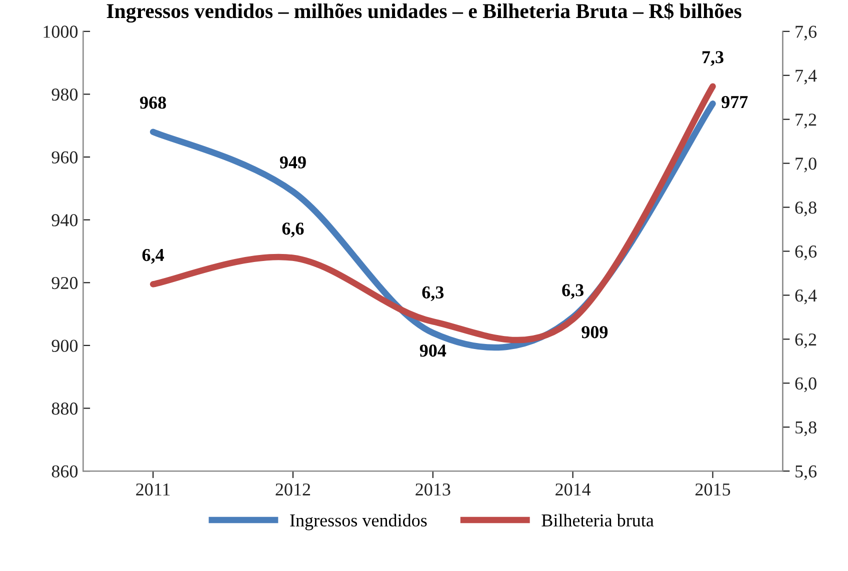 The height and width of the screenshot is (571, 848). What do you see at coordinates (65, 220) in the screenshot?
I see `y-tick-label: 940` at bounding box center [65, 220].